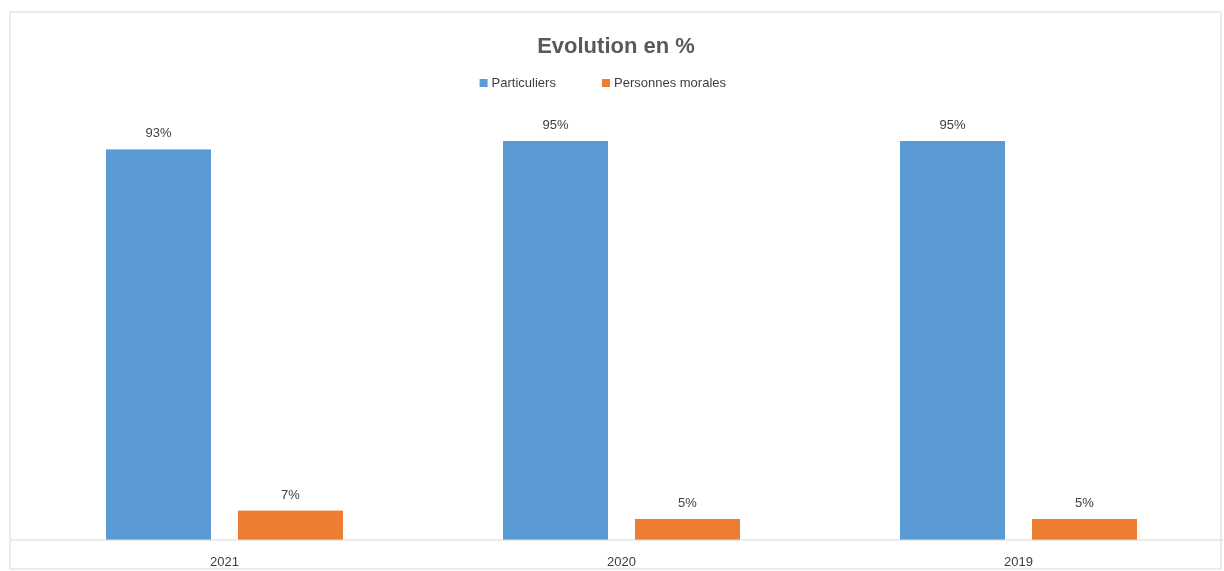  What do you see at coordinates (524, 82) in the screenshot?
I see `legend-label: Particuliers` at bounding box center [524, 82].